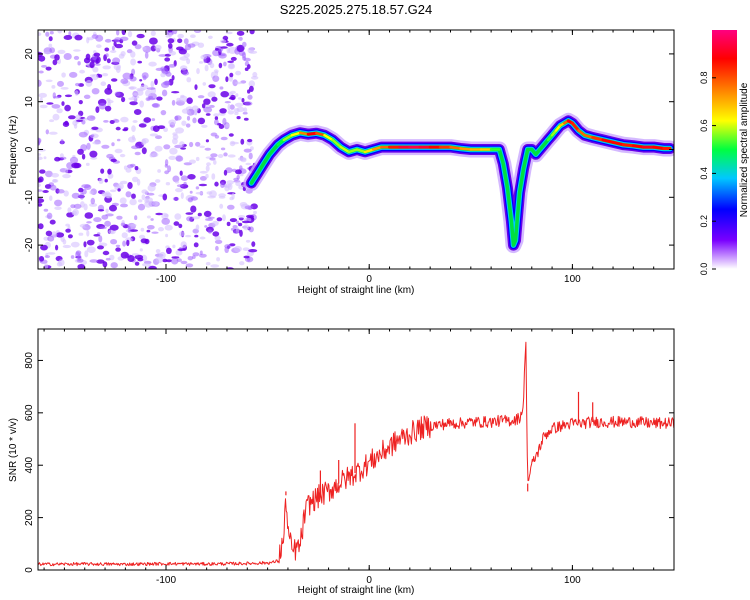 The width and height of the screenshot is (750, 600). I want to click on snr-ylabel: SNR (10 * v/v), so click(13, 450).